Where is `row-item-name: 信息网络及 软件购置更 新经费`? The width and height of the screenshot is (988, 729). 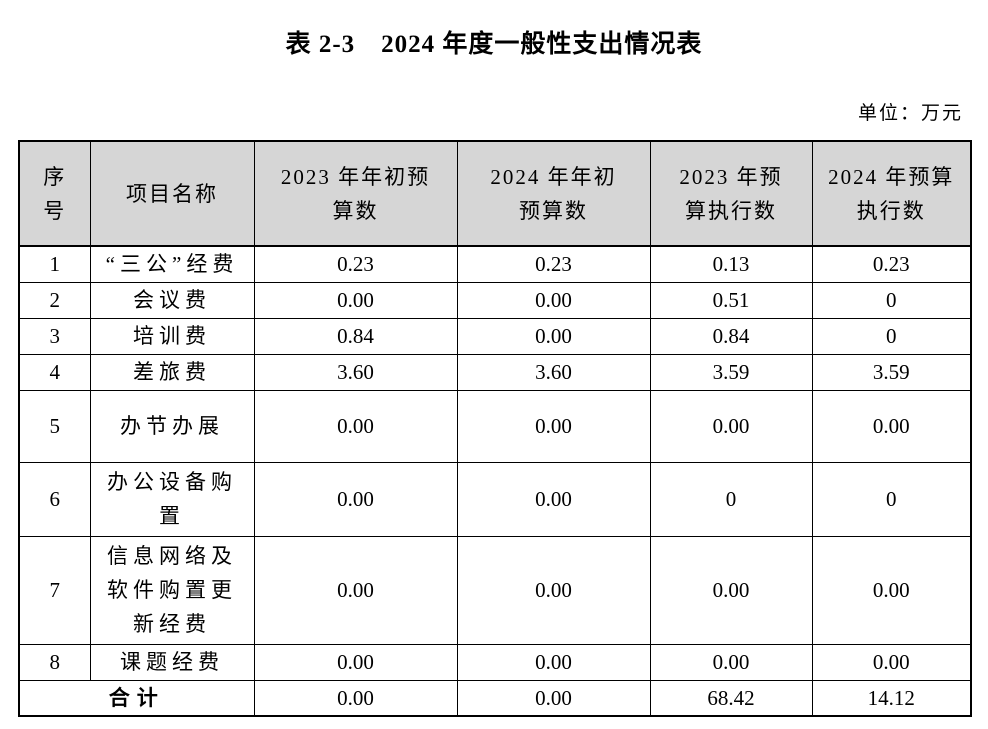
row-item-name: 信息网络及 软件购置更 新经费 is located at coordinates (172, 590).